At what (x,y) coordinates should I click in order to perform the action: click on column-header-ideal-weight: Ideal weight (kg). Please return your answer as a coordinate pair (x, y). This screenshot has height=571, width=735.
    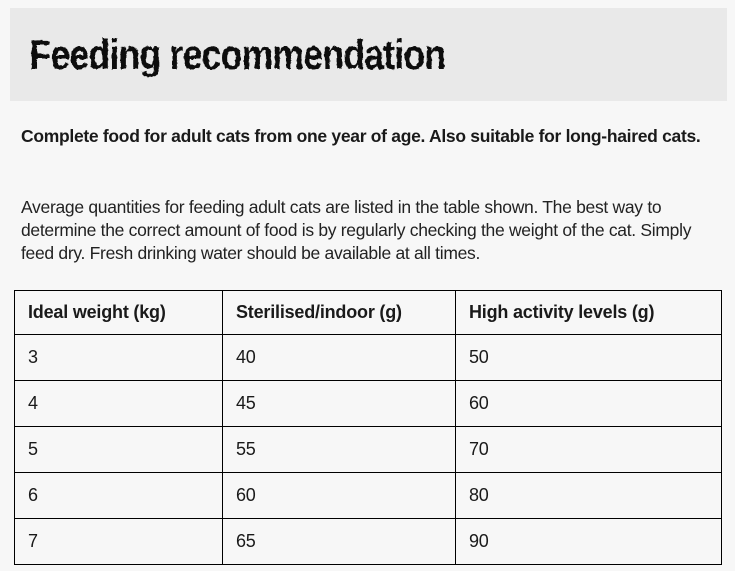
    Looking at the image, I should click on (118, 312).